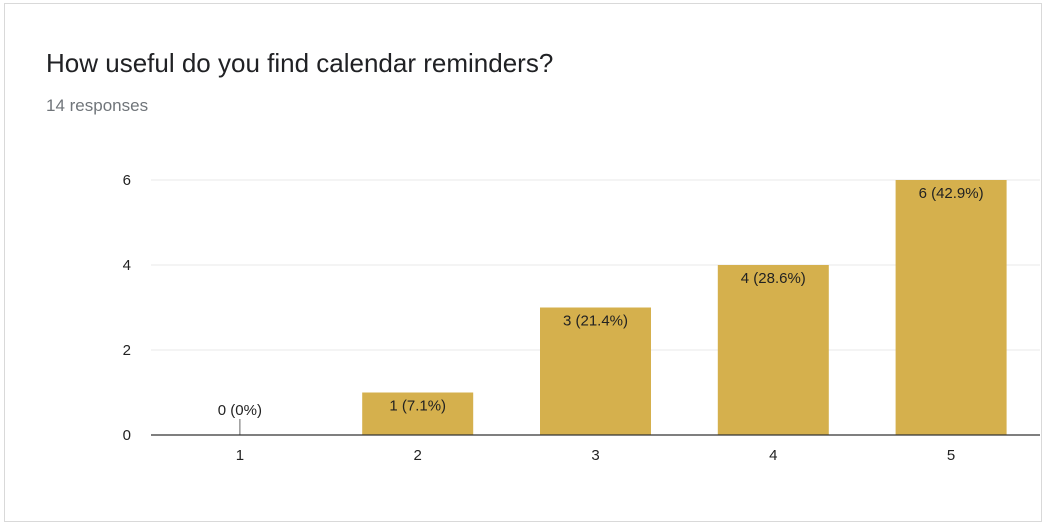 This screenshot has width=1048, height=527. Describe the element at coordinates (97, 105) in the screenshot. I see `response-count: 14 responses` at that location.